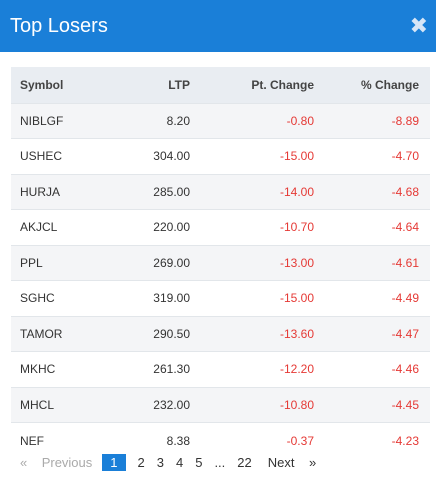 This screenshot has width=436, height=500. Describe the element at coordinates (220, 227) in the screenshot. I see `table-row: AKJCL 220.00 -10.70 -4.64` at that location.